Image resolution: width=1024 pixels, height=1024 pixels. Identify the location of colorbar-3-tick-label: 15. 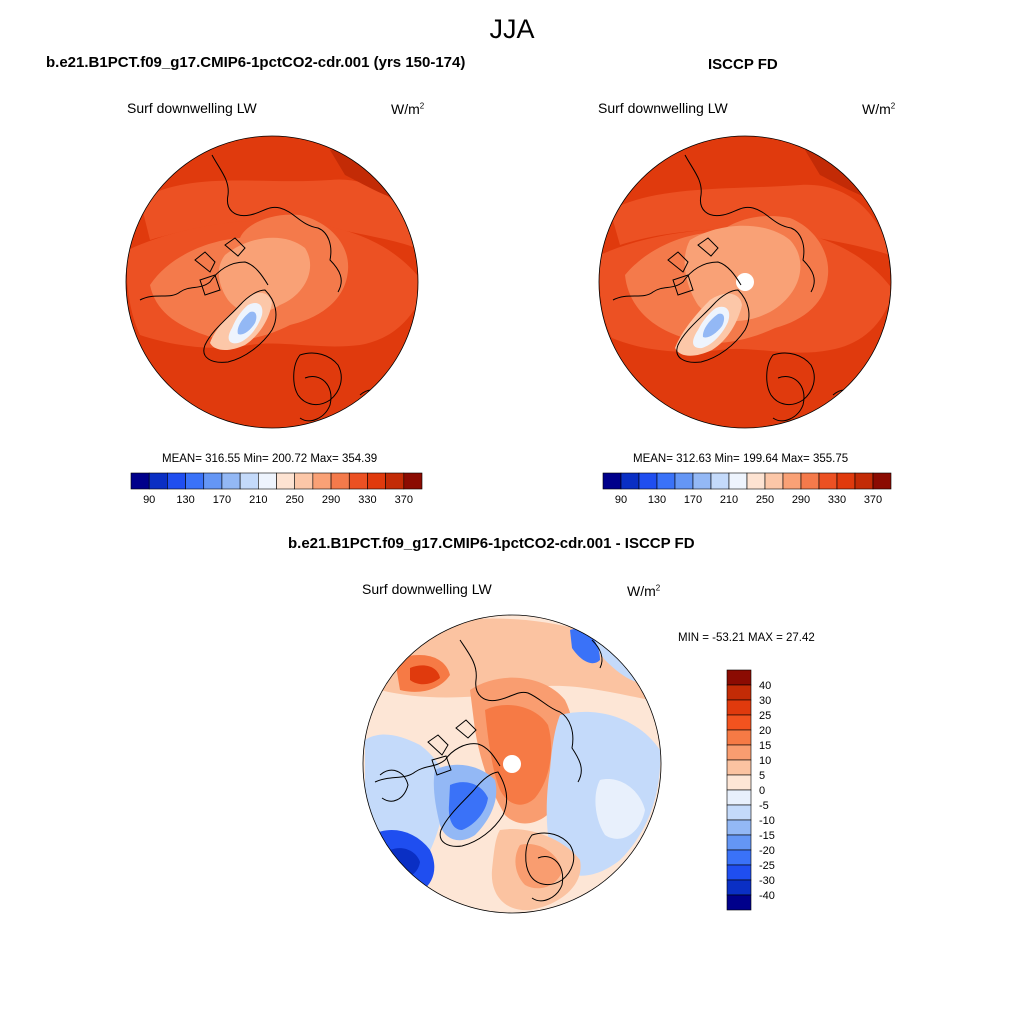
(765, 746).